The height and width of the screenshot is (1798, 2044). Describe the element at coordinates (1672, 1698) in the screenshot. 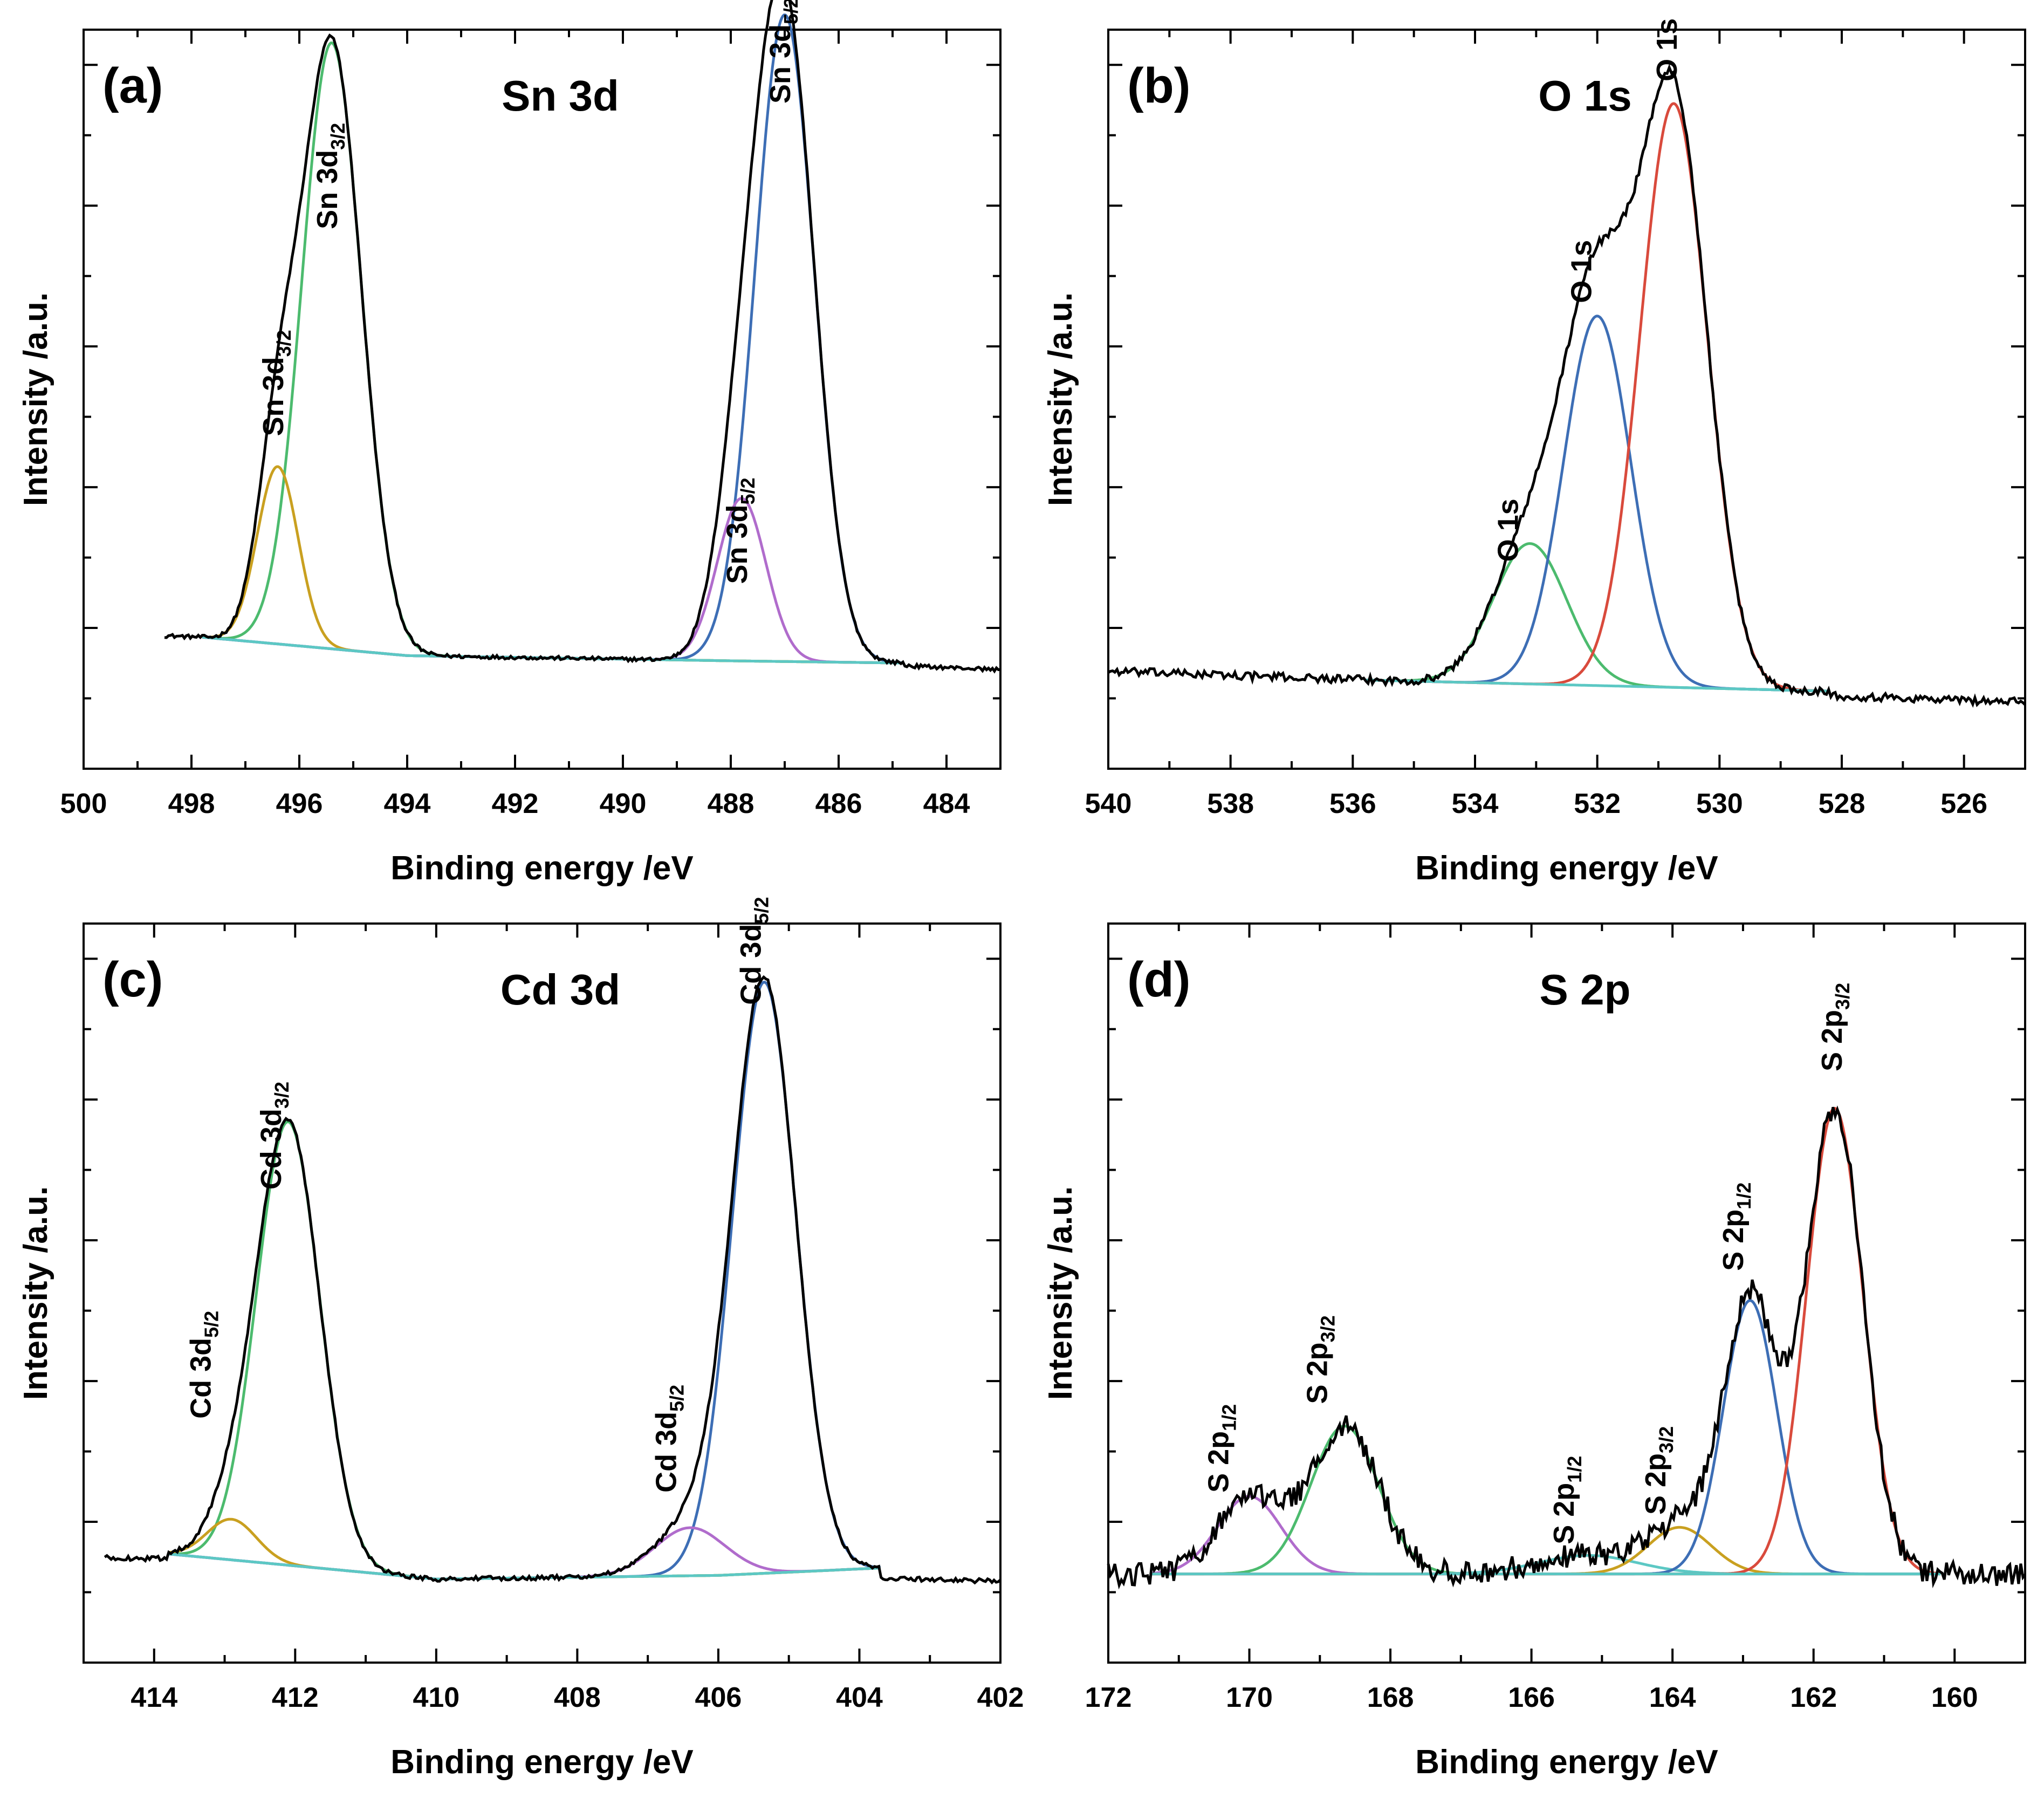

I see `x-tick-label: 164` at that location.